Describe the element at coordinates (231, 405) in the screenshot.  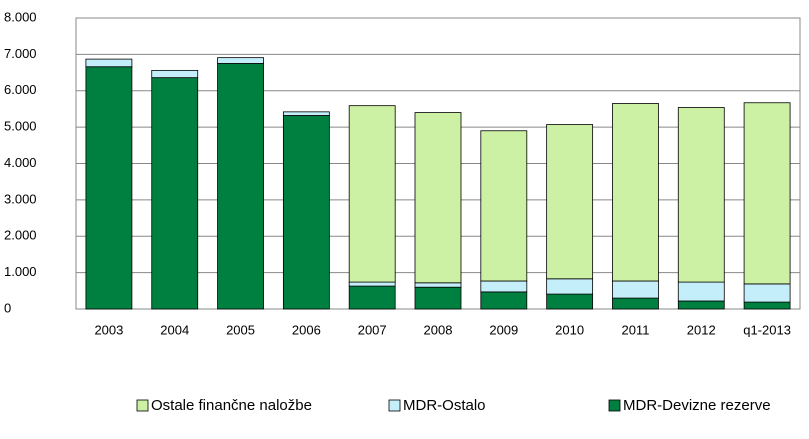
I see `legend-label: Ostale finančne naložbe` at that location.